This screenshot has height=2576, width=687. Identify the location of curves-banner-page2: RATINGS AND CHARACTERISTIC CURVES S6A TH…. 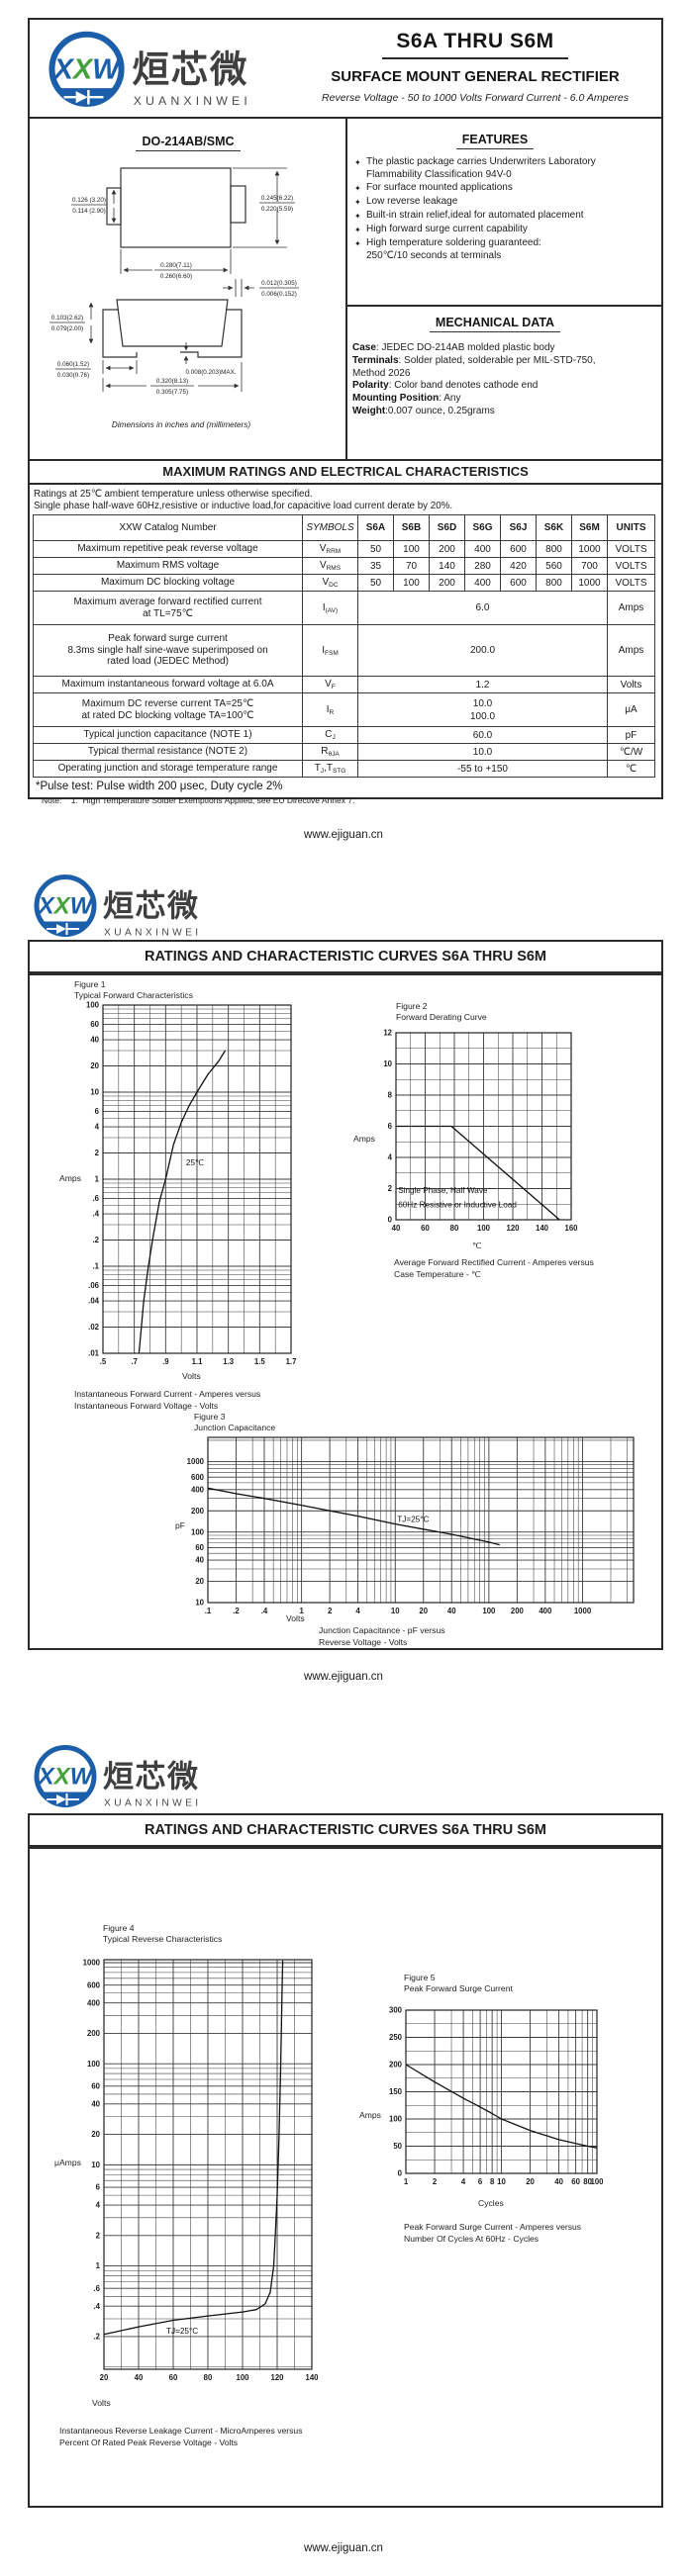
(345, 957).